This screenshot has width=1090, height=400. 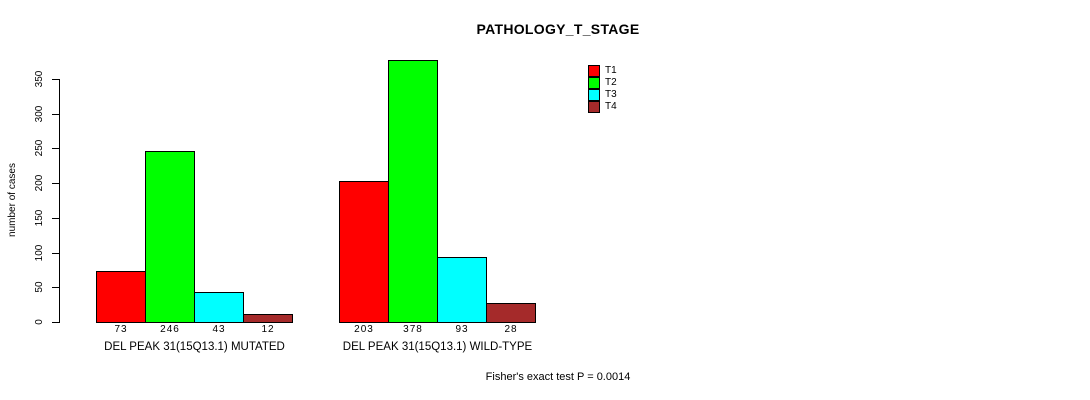 I want to click on bar-t2-group2, so click(x=413, y=191).